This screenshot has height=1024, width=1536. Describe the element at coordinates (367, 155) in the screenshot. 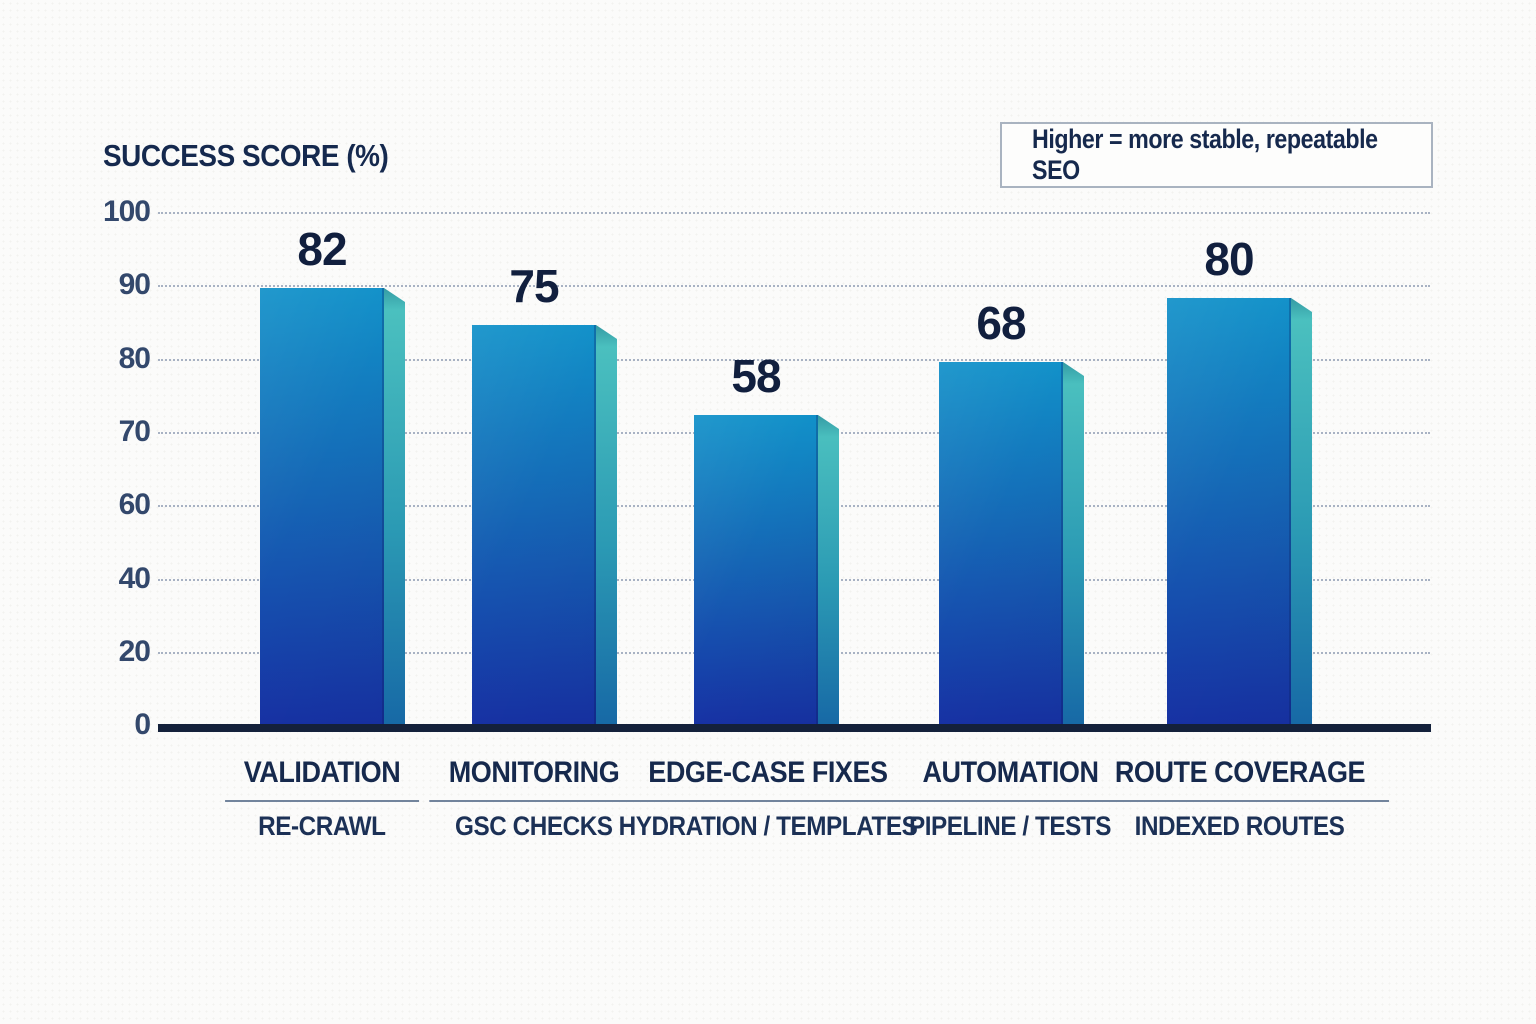

I see `chart-title-unit: (%)` at that location.